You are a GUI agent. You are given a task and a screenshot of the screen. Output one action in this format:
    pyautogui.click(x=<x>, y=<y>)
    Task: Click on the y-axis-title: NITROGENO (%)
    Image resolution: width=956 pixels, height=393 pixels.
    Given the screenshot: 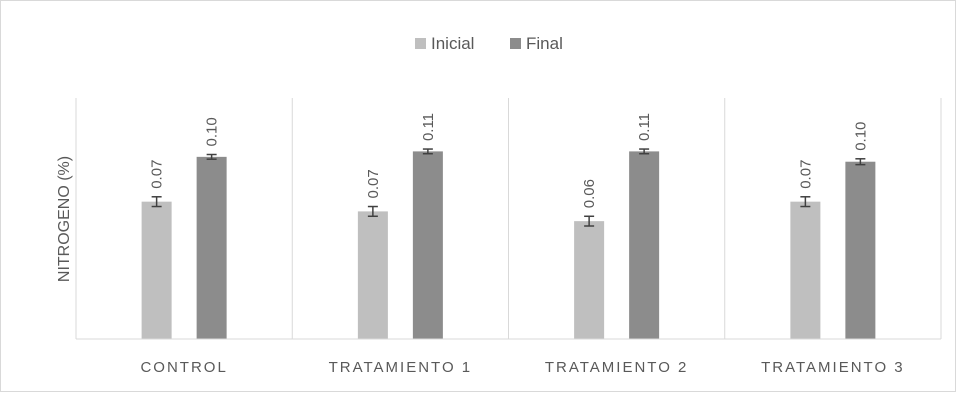 What is the action you would take?
    pyautogui.click(x=64, y=219)
    